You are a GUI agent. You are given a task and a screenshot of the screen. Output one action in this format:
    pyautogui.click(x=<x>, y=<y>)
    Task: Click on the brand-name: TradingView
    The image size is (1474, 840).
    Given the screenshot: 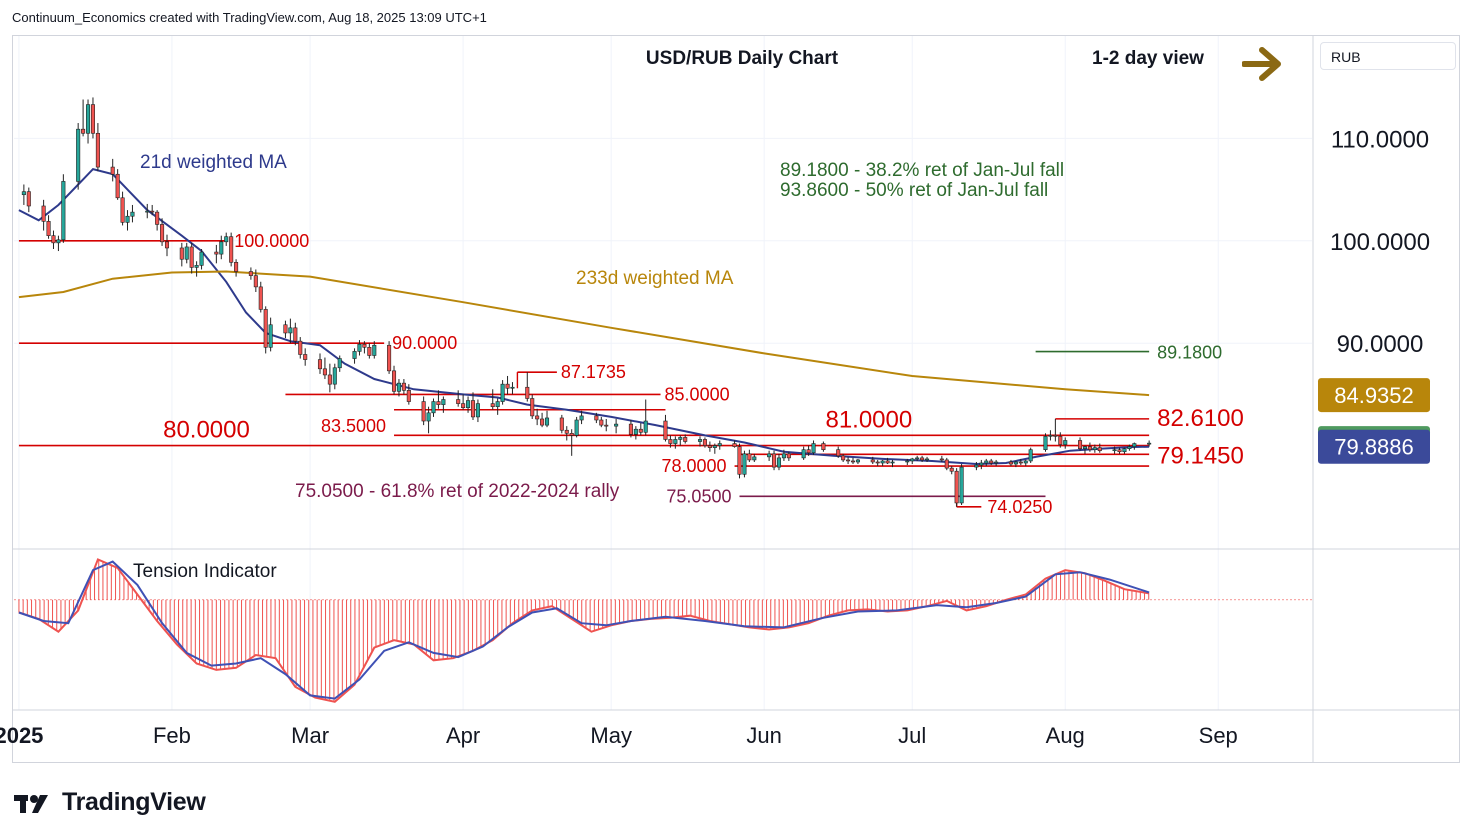 What is the action you would take?
    pyautogui.click(x=134, y=802)
    